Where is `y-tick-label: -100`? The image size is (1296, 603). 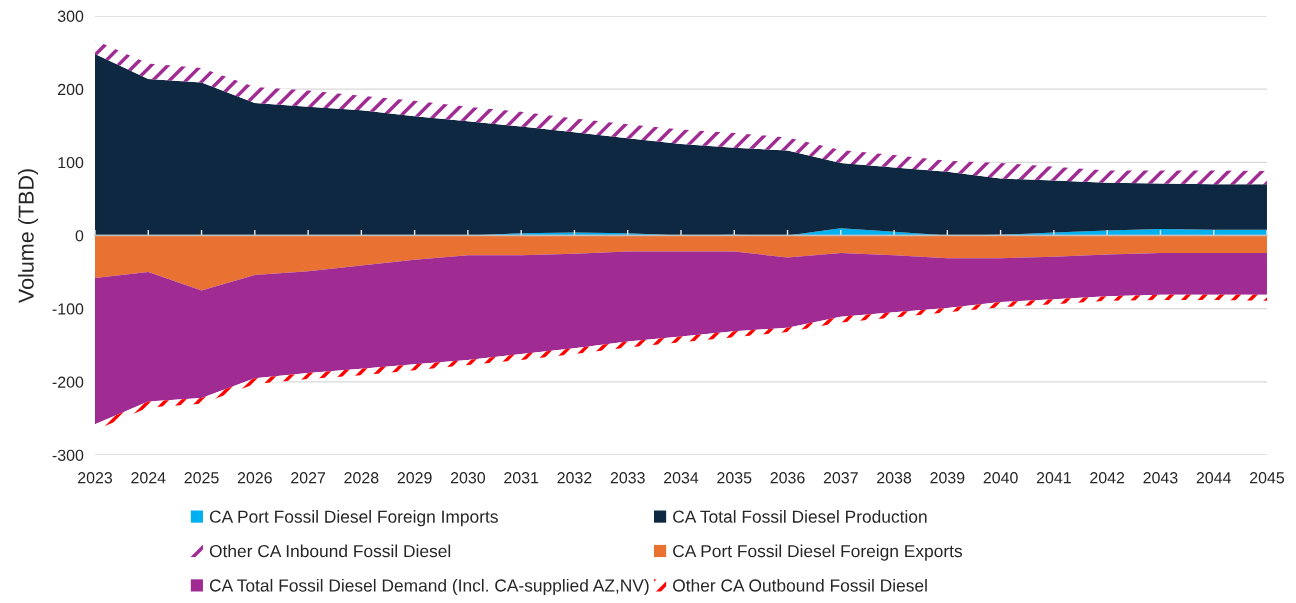
y-tick-label: -100 is located at coordinates (68, 309).